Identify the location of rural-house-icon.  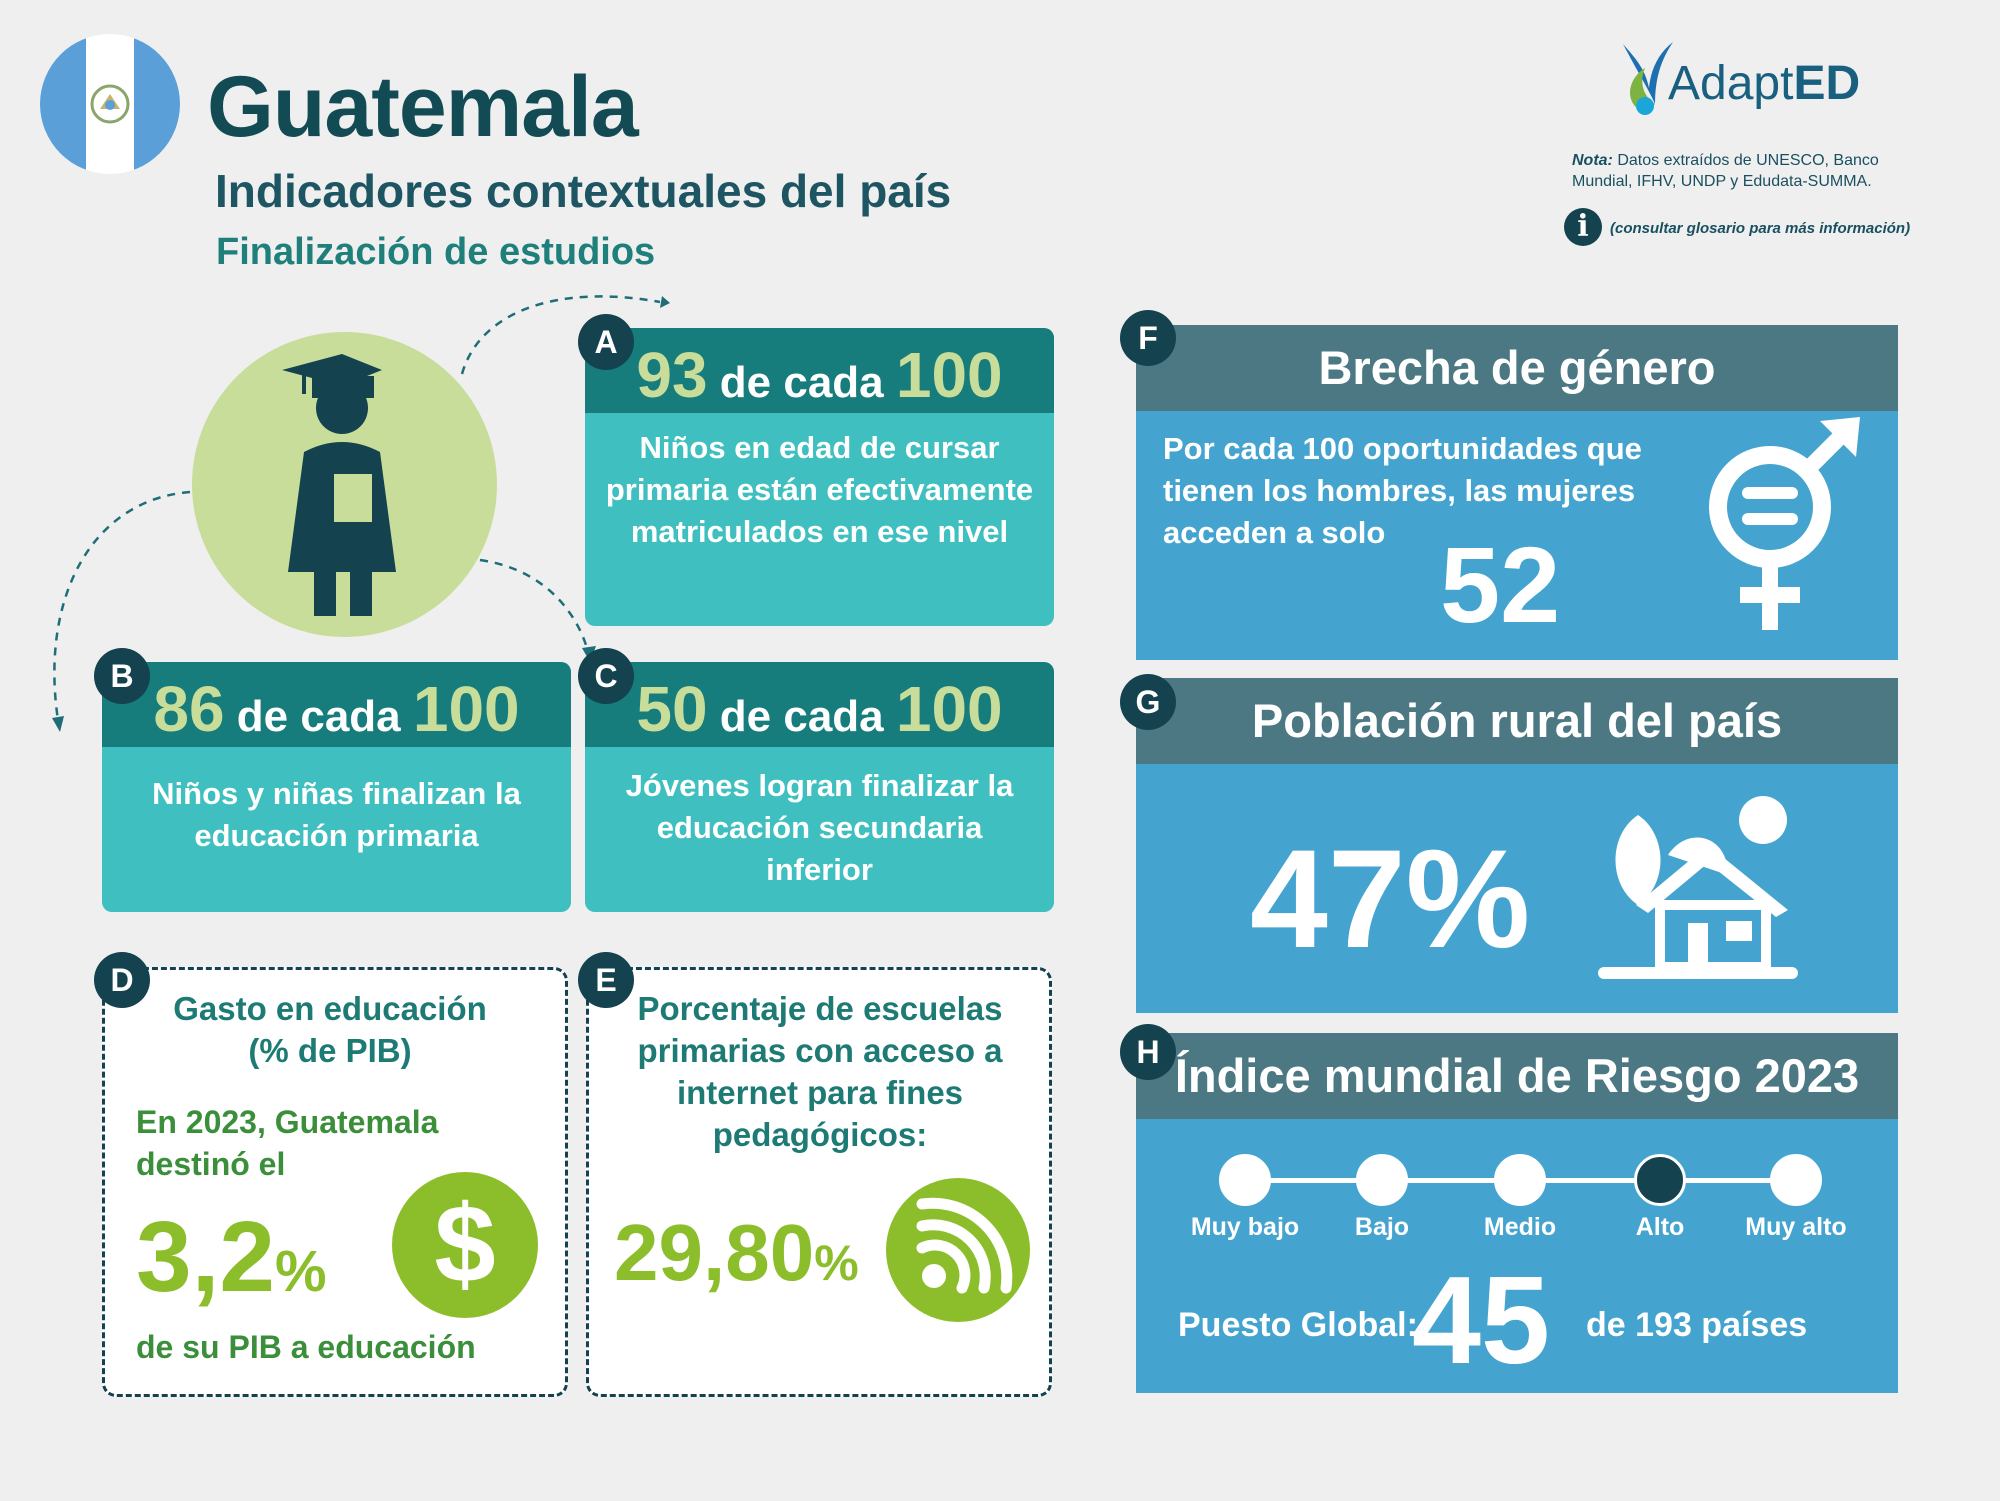
(1698, 887).